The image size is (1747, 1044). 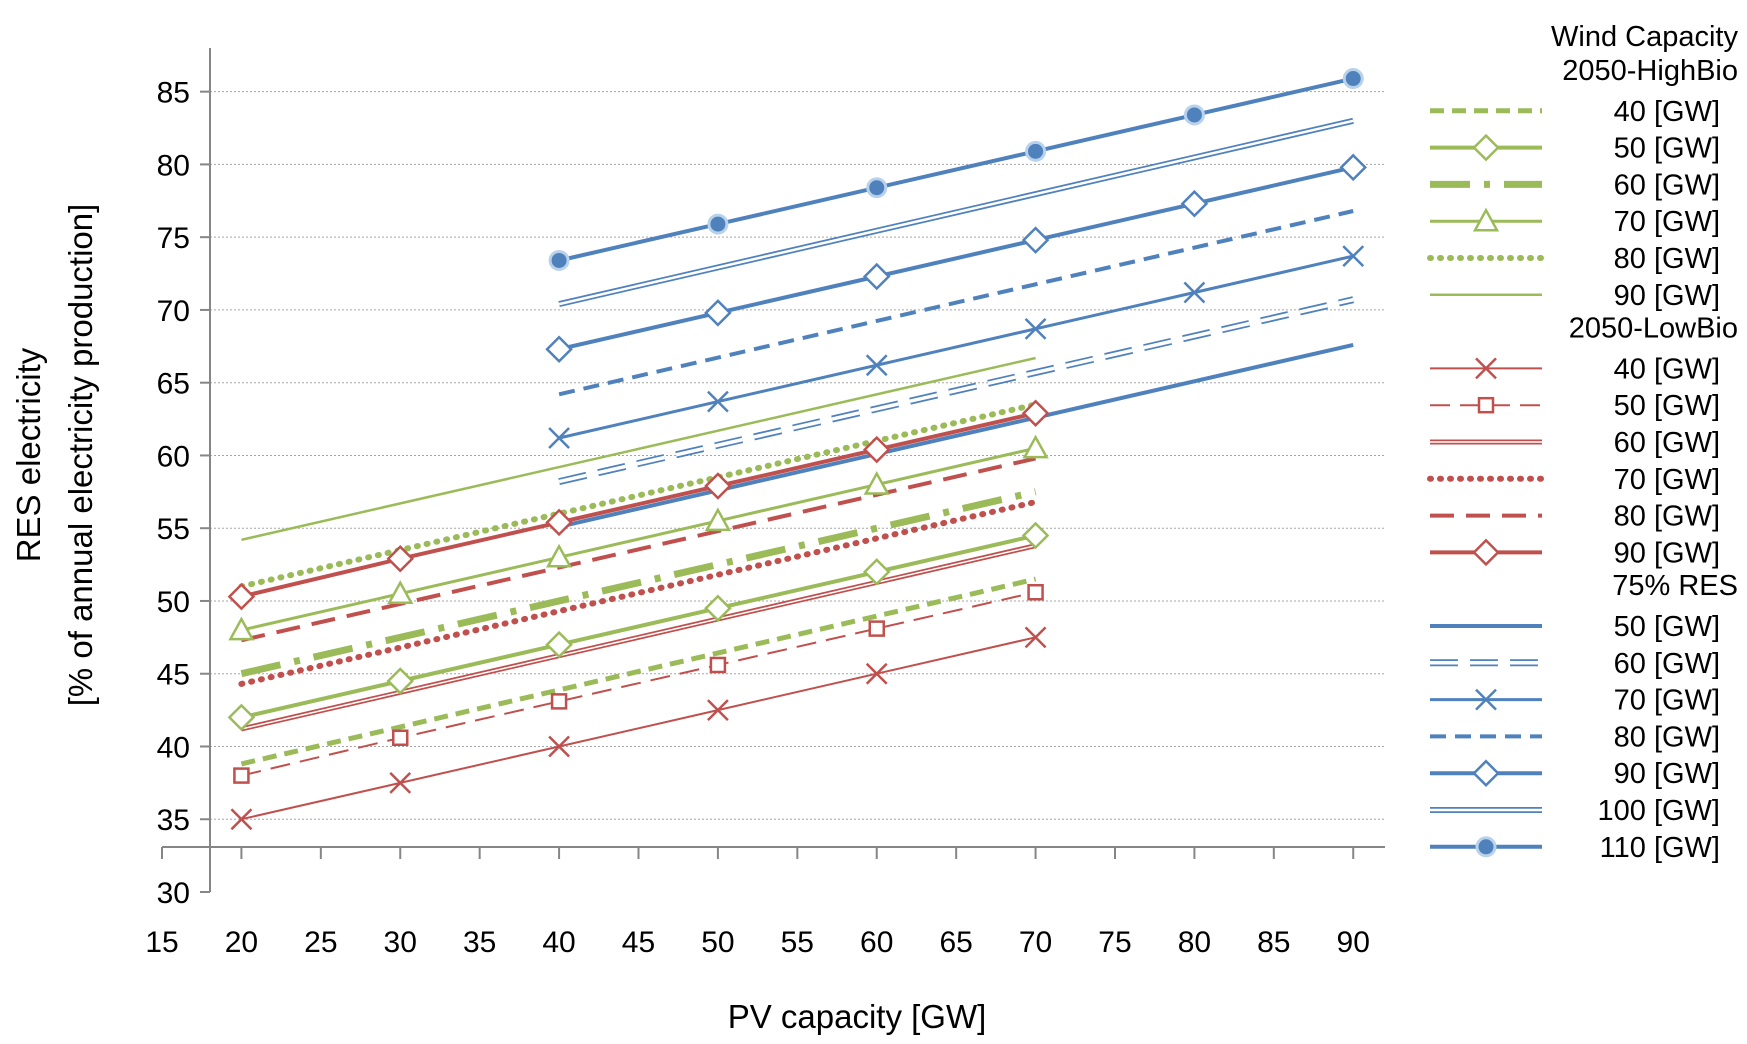 I want to click on y-tick-label: 70, so click(x=173, y=311).